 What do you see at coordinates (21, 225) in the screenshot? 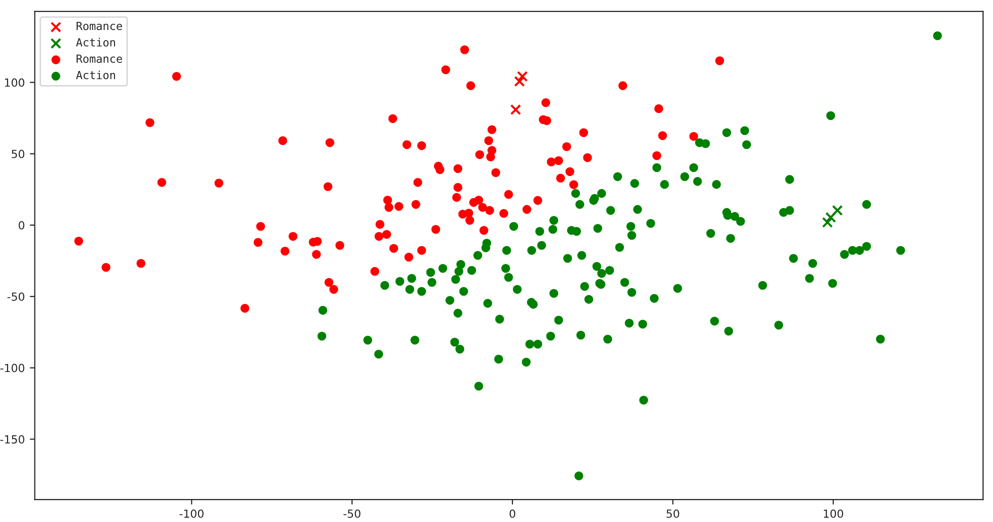
I see `y-tick-label: 0` at bounding box center [21, 225].